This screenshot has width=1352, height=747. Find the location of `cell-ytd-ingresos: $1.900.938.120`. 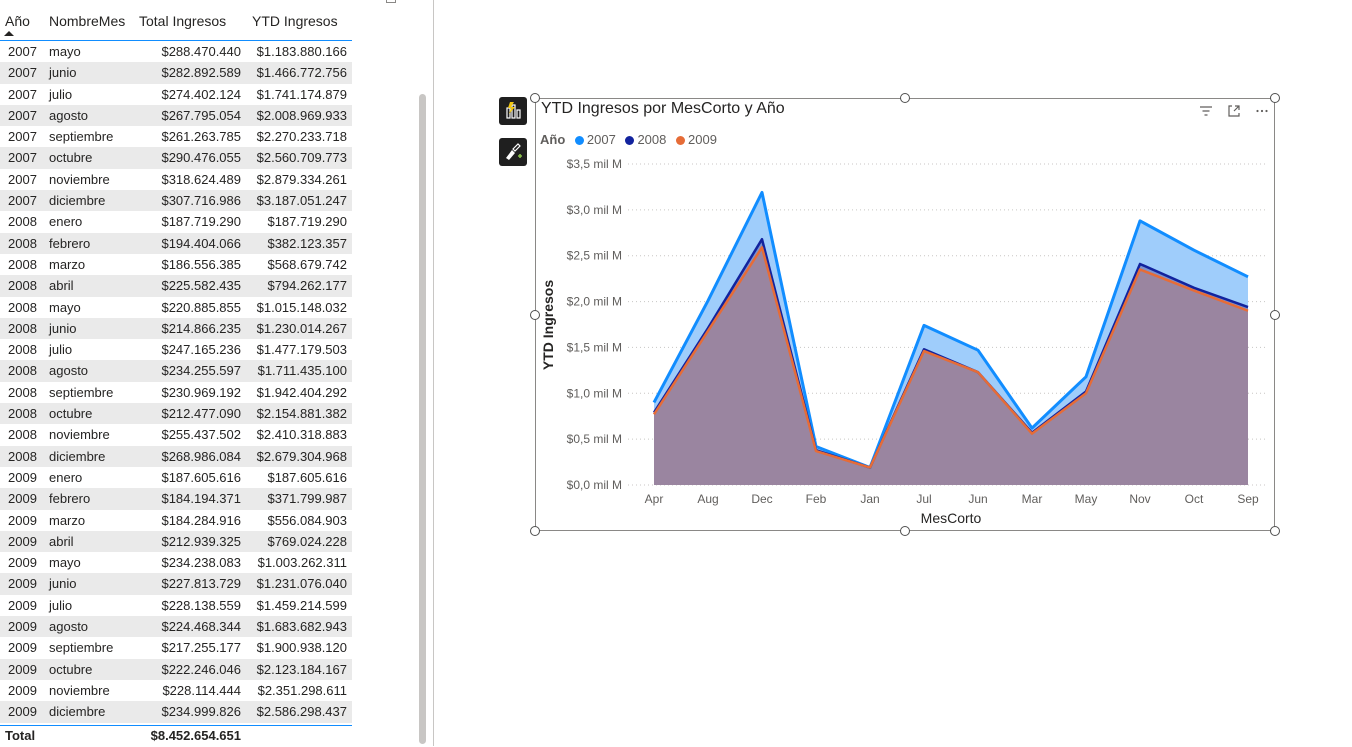

cell-ytd-ingresos: $1.900.938.120 is located at coordinates (301, 648).